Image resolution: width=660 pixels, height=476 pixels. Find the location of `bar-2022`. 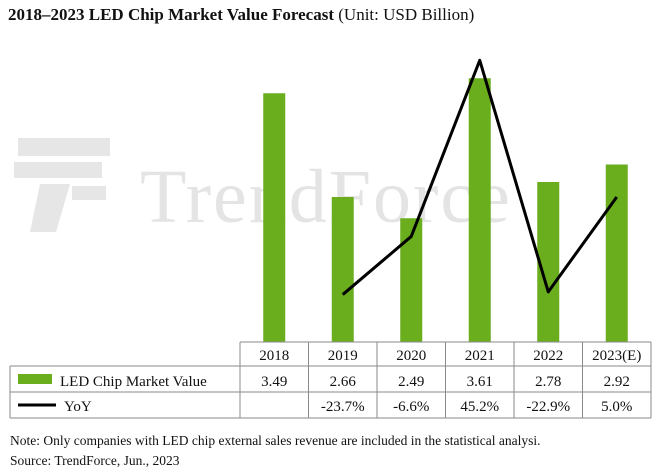

bar-2022 is located at coordinates (548, 262).